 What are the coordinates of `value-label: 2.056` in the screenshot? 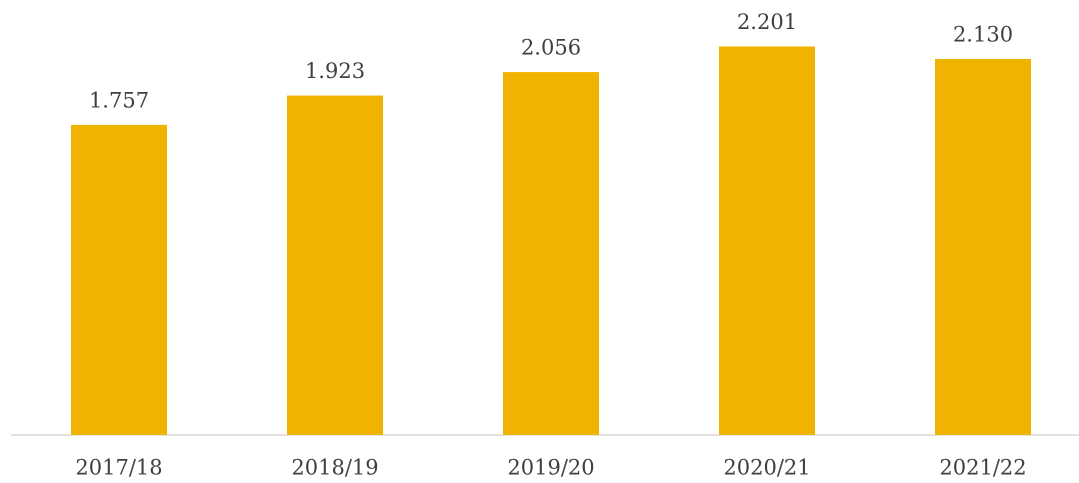 It's located at (551, 48).